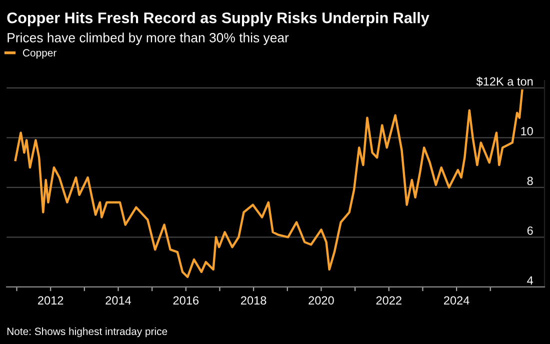 The image size is (550, 344). What do you see at coordinates (218, 19) in the screenshot?
I see `chart-title: Copper Hits Fresh Record as Supply Risks Underpin Rally` at bounding box center [218, 19].